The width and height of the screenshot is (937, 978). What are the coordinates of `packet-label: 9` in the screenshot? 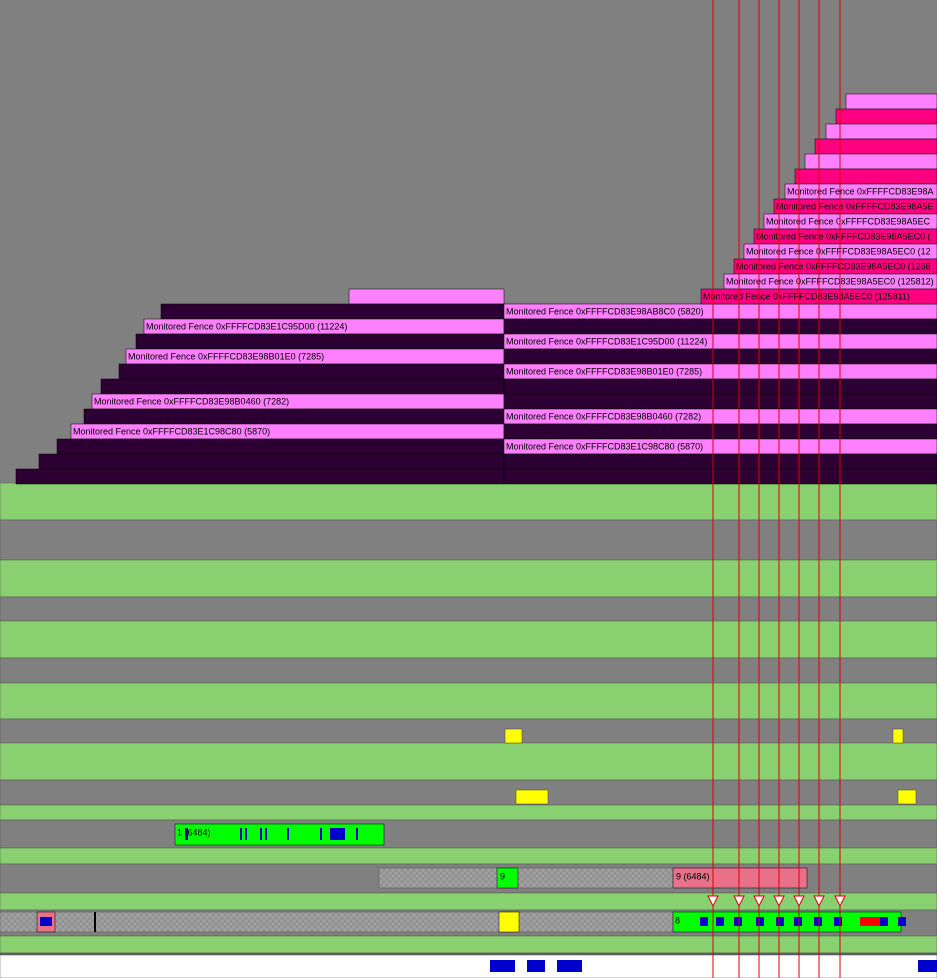 It's located at (502, 876).